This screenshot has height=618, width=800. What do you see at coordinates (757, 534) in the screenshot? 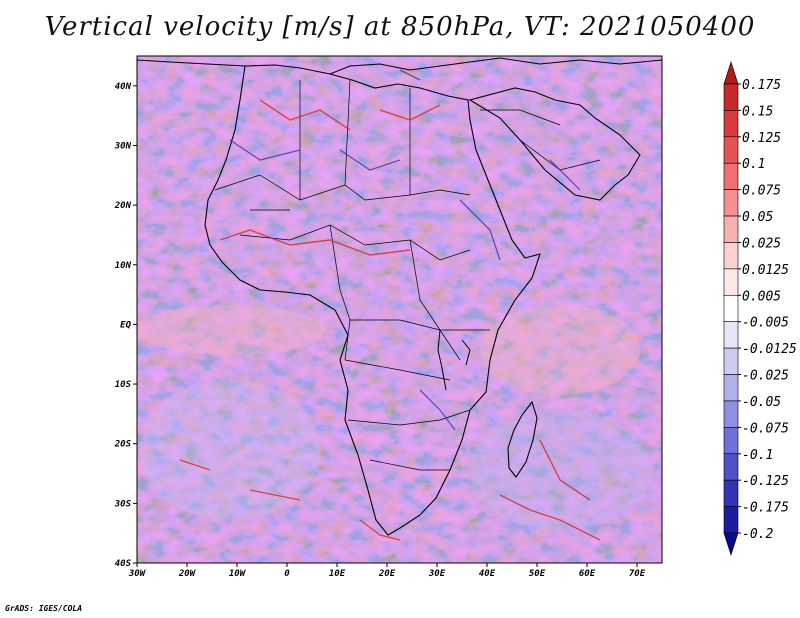
I see `colorbar-label: -0.2` at bounding box center [757, 534].